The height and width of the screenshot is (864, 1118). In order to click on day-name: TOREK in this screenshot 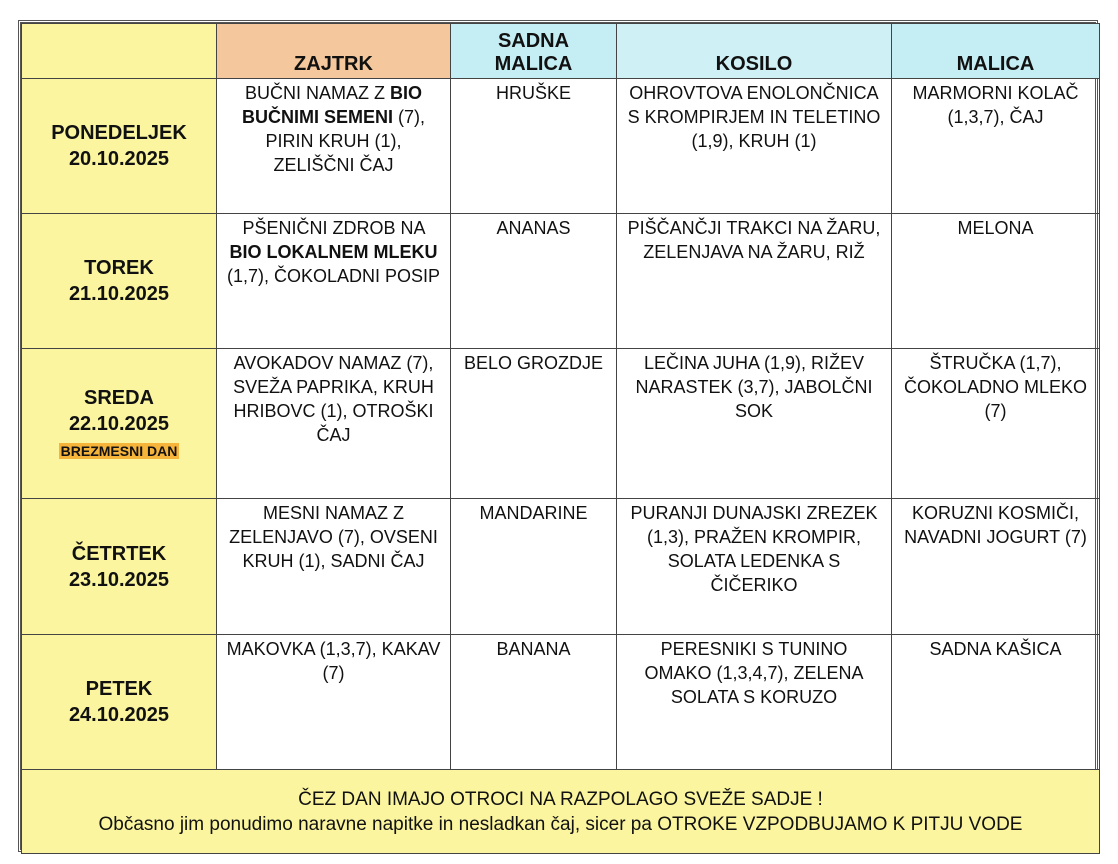, I will do `click(119, 268)`.